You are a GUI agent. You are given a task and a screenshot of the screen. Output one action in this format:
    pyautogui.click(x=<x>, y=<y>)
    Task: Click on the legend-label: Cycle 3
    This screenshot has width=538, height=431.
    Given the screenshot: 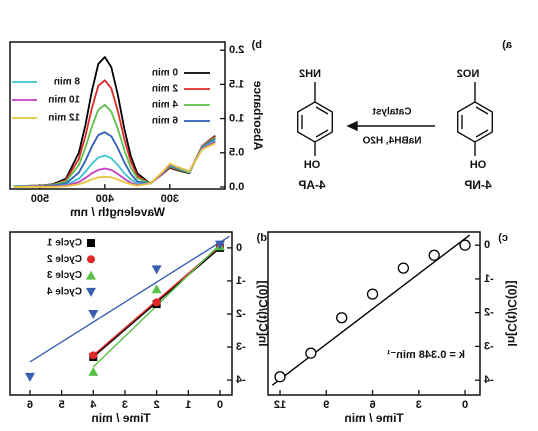 What is the action you would take?
    pyautogui.click(x=64, y=275)
    